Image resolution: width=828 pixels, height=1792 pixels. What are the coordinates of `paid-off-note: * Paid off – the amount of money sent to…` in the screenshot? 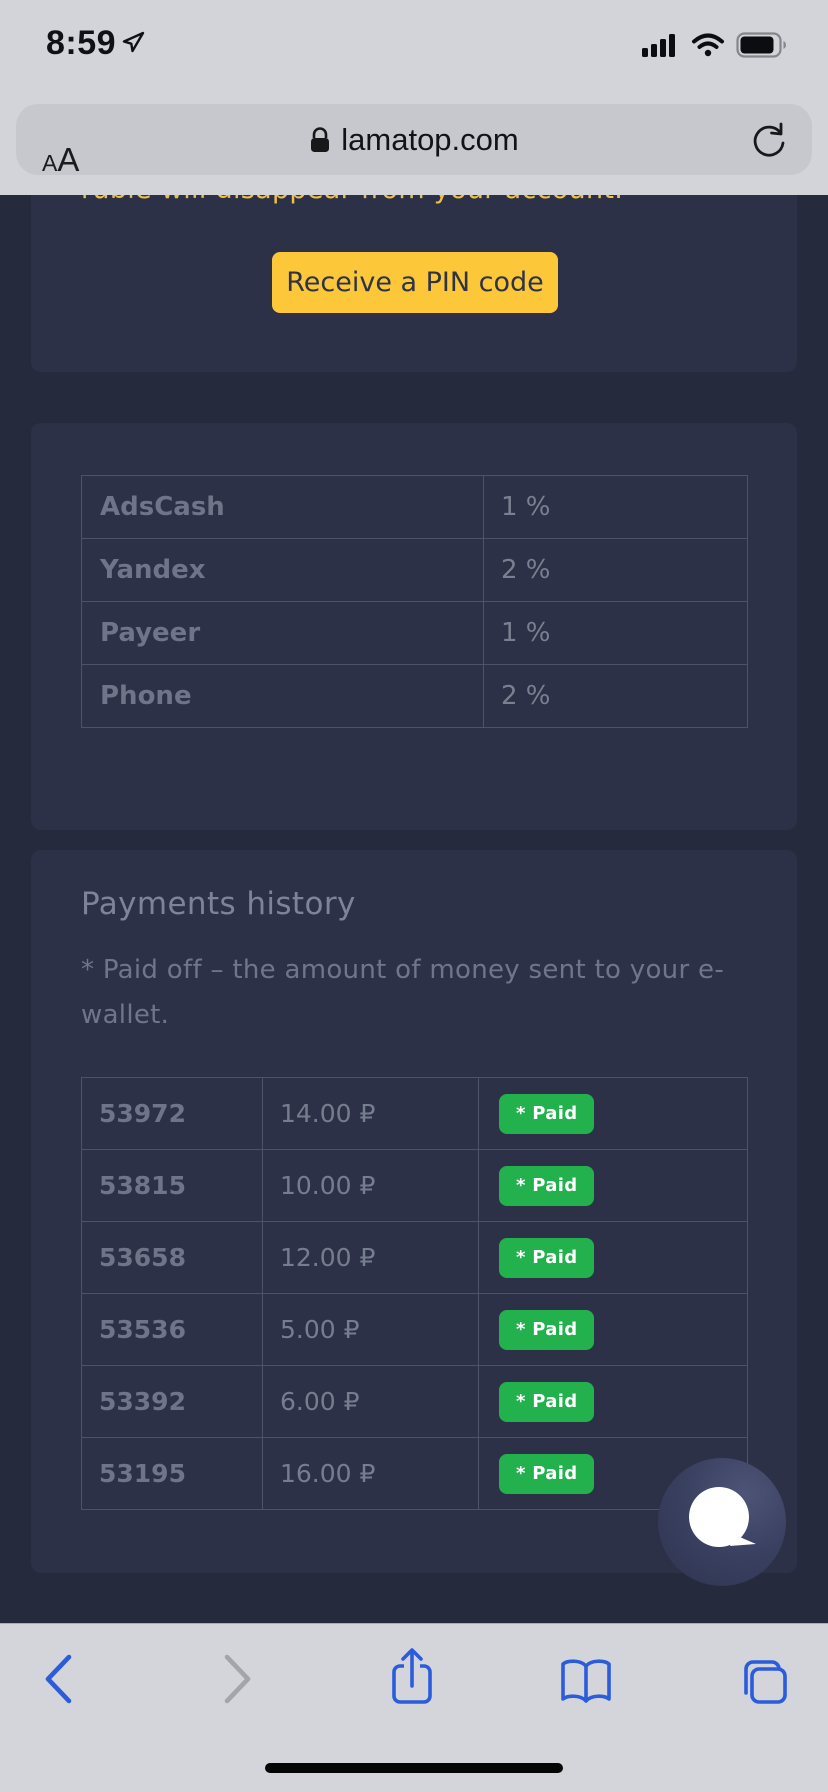 It's located at (402, 992).